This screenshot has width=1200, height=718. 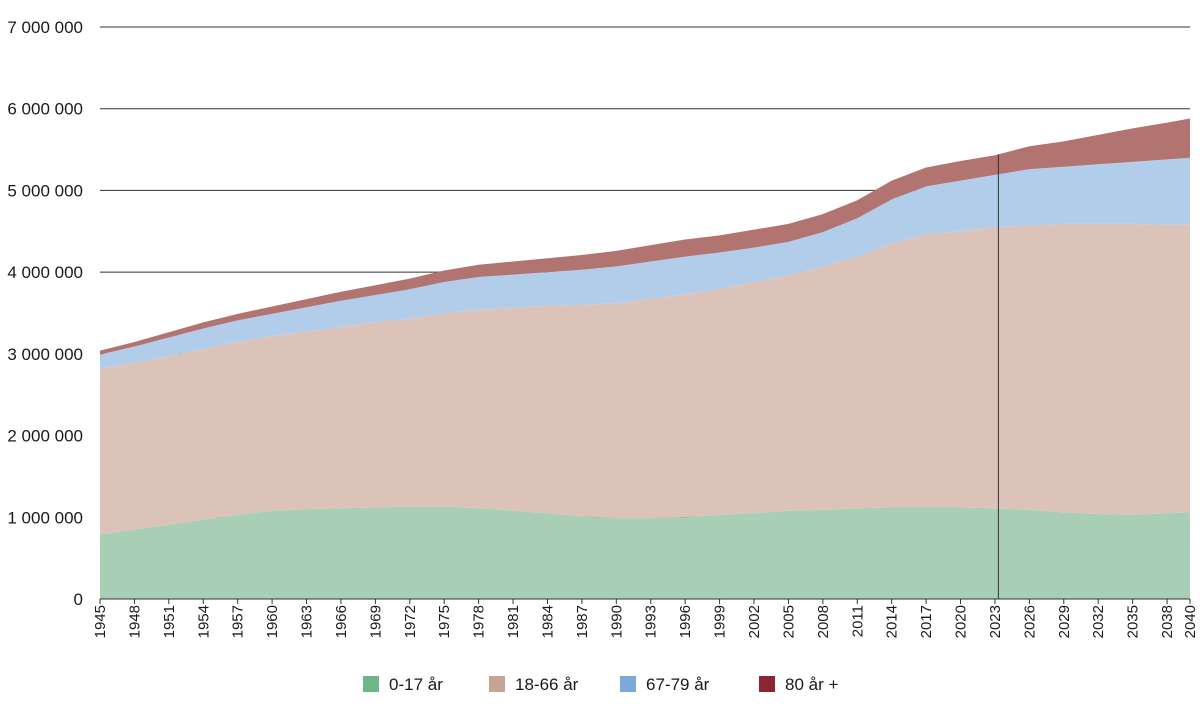 What do you see at coordinates (926, 621) in the screenshot?
I see `x-tick-label: 2017` at bounding box center [926, 621].